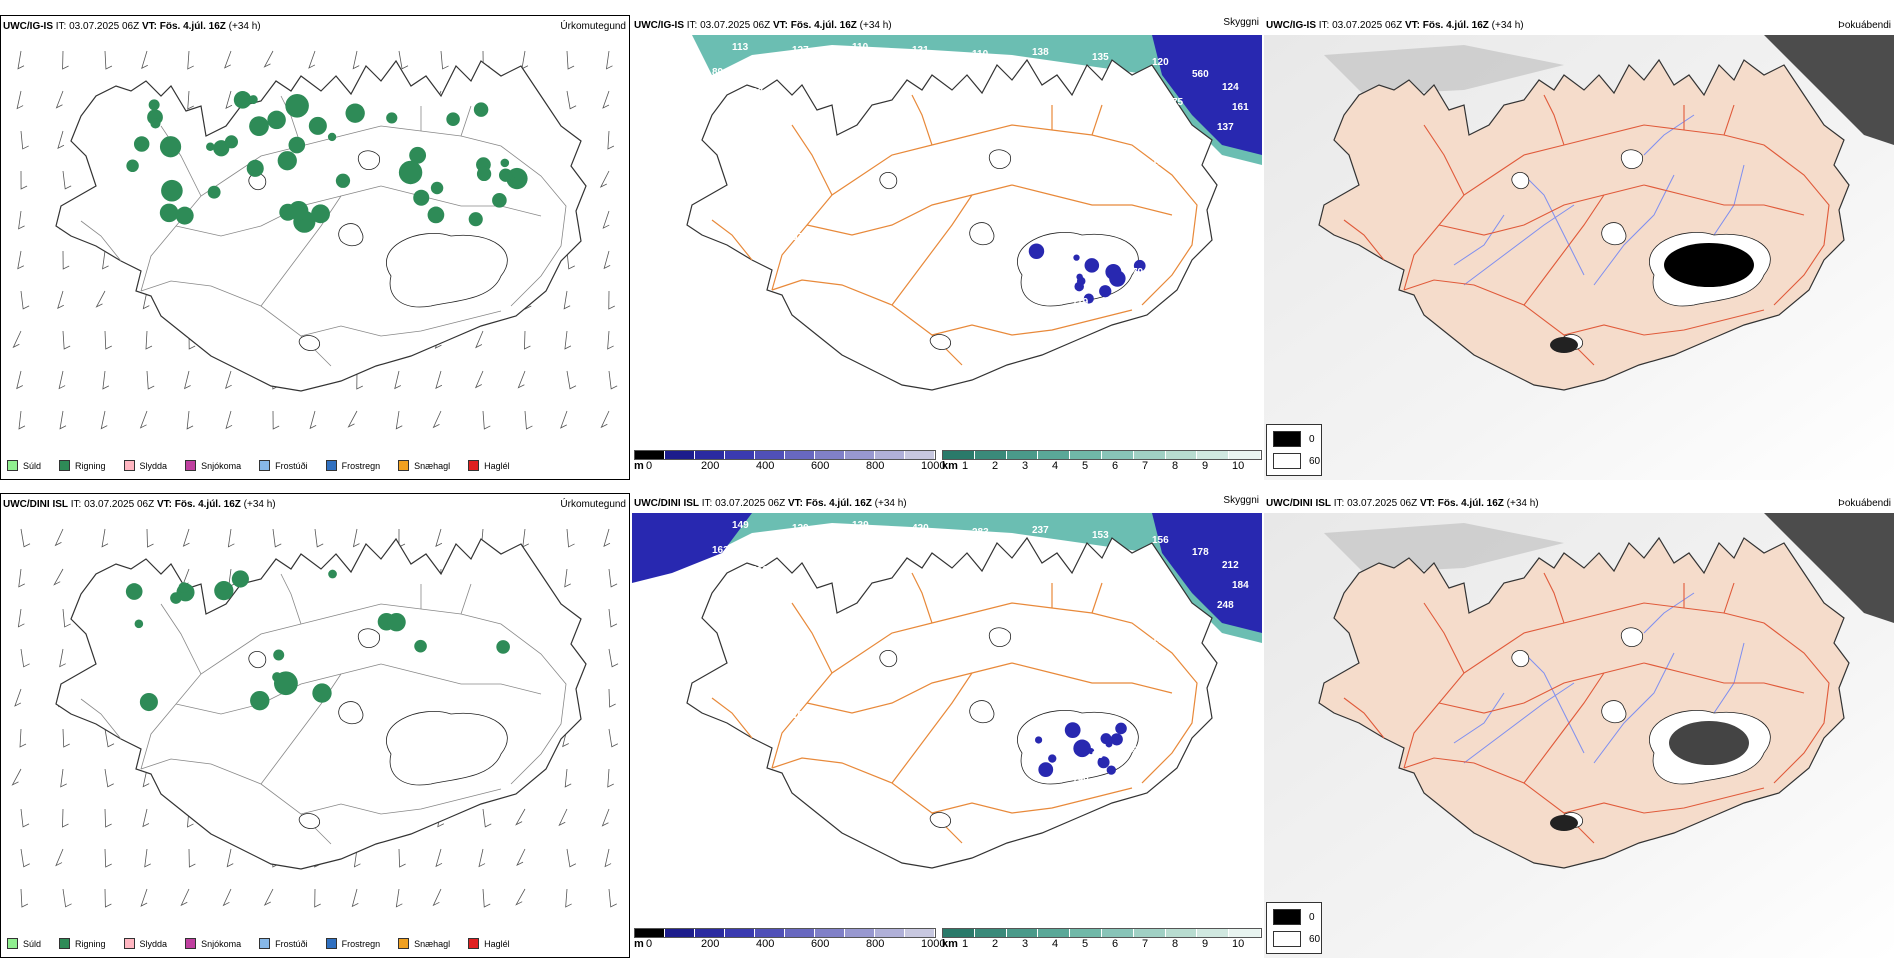 This screenshot has width=1900, height=958. What do you see at coordinates (361, 465) in the screenshot?
I see `legend-label: Frostregn` at bounding box center [361, 465].